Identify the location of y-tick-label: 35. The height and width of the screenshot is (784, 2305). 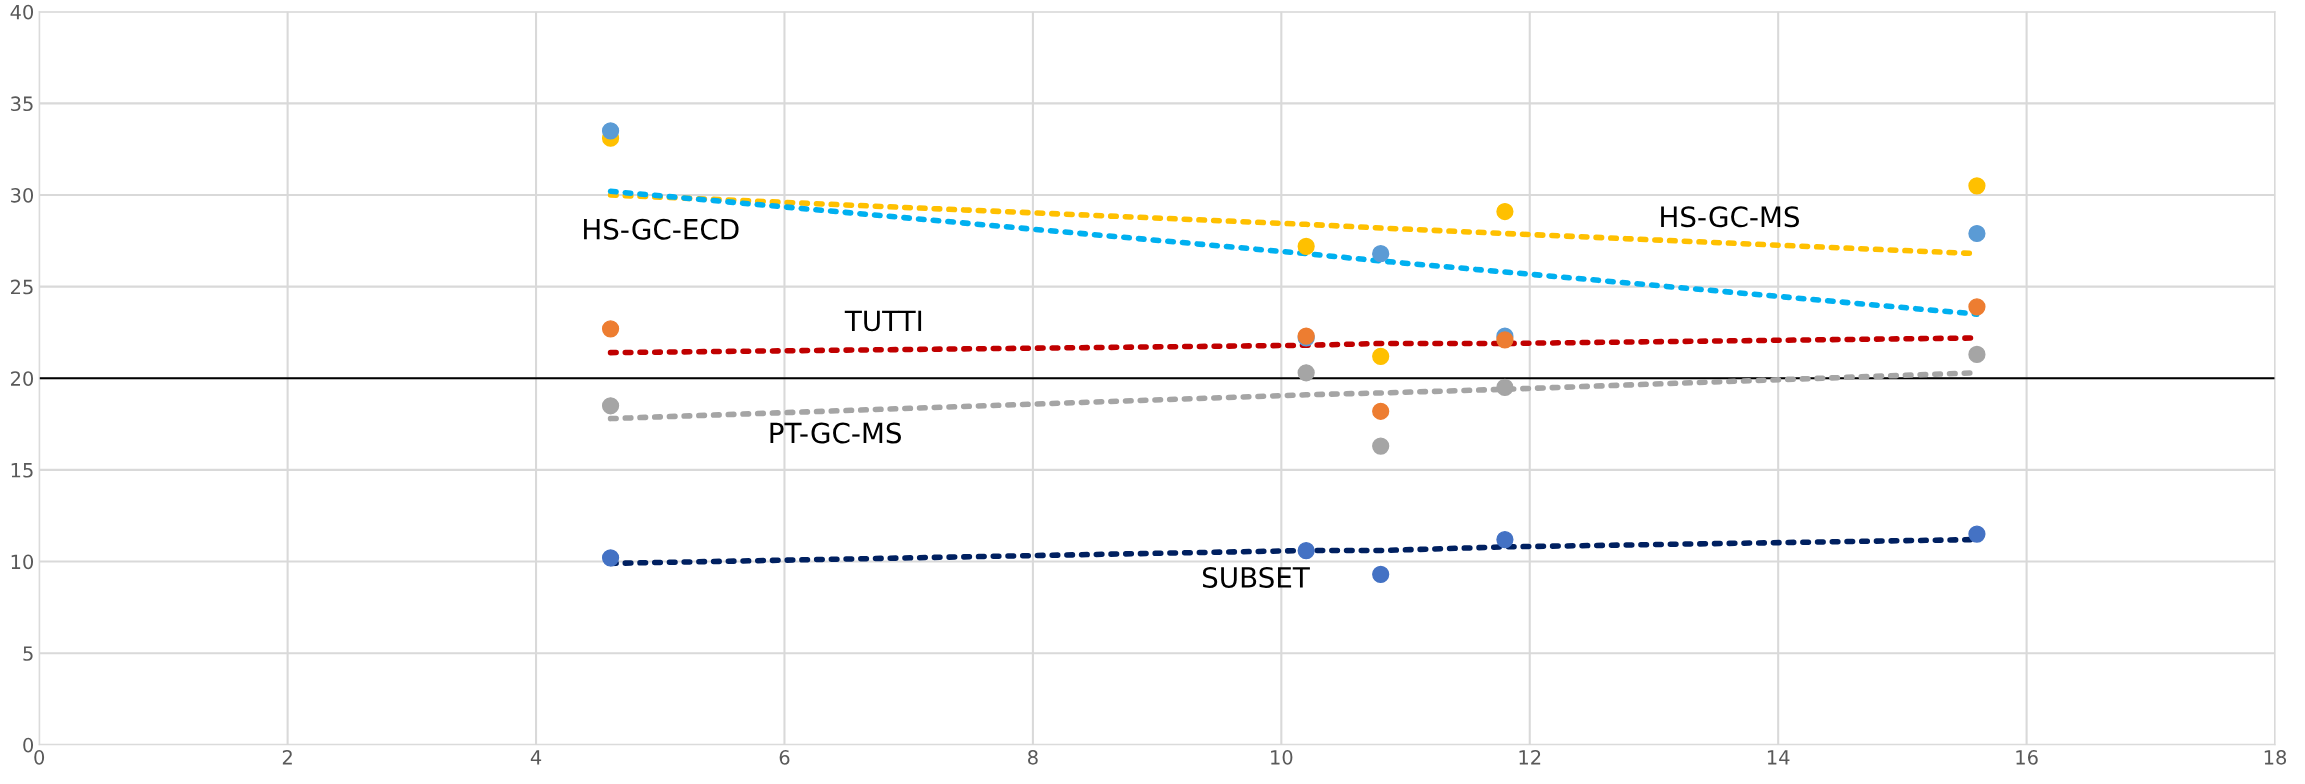
(22, 104).